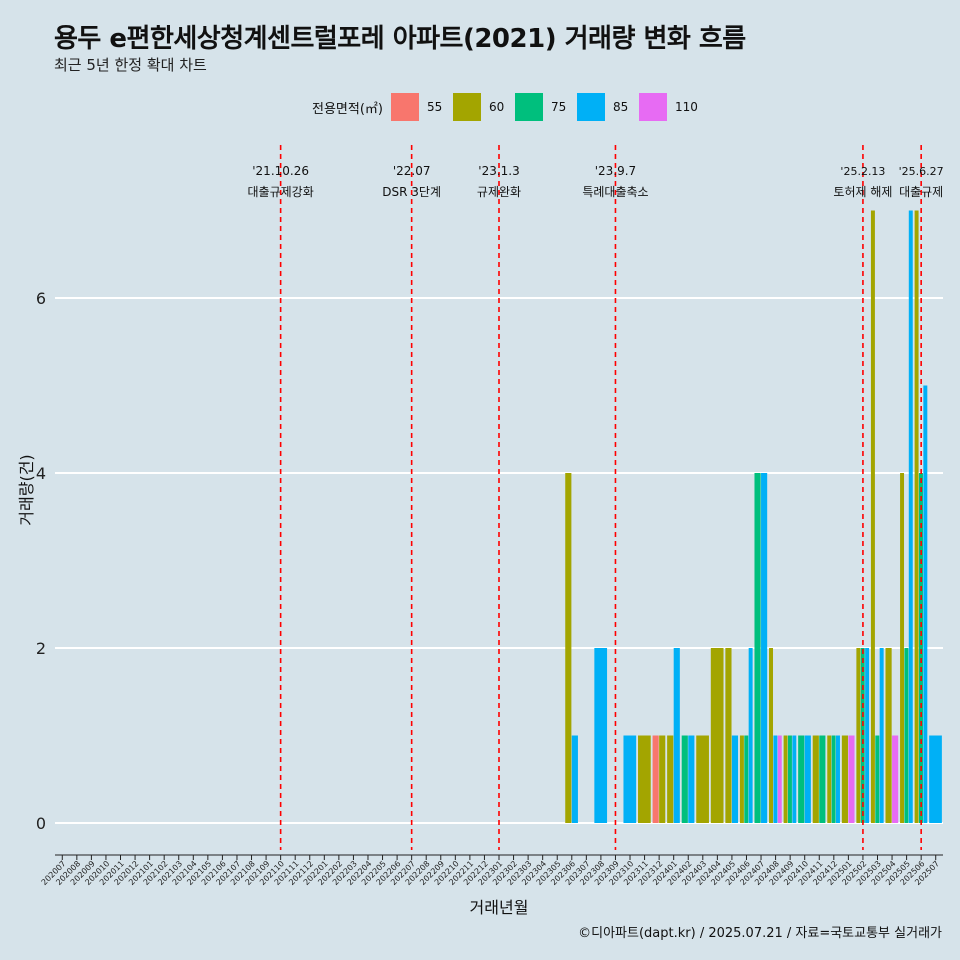  I want to click on annotation-text: DSR 3단계, so click(411, 192).